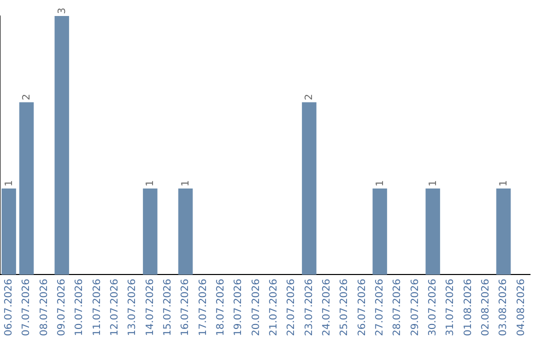  Describe the element at coordinates (450, 307) in the screenshot. I see `x-tick-label: 31.07.2026` at that location.